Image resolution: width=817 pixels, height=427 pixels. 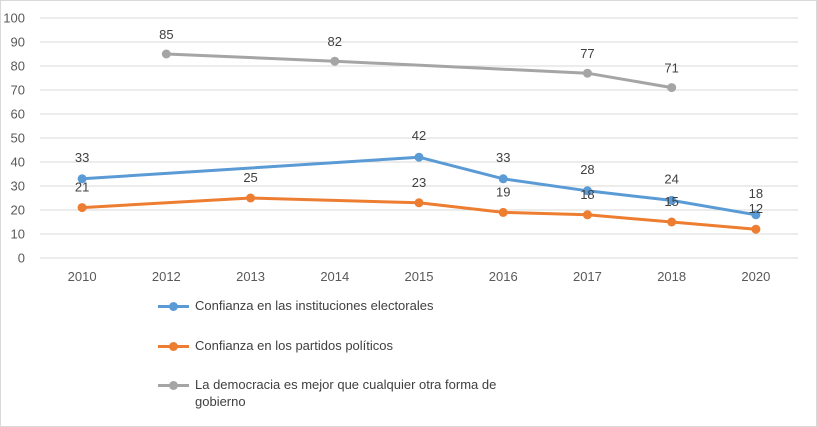 I want to click on data-label-1-2010: 21, so click(x=82, y=187).